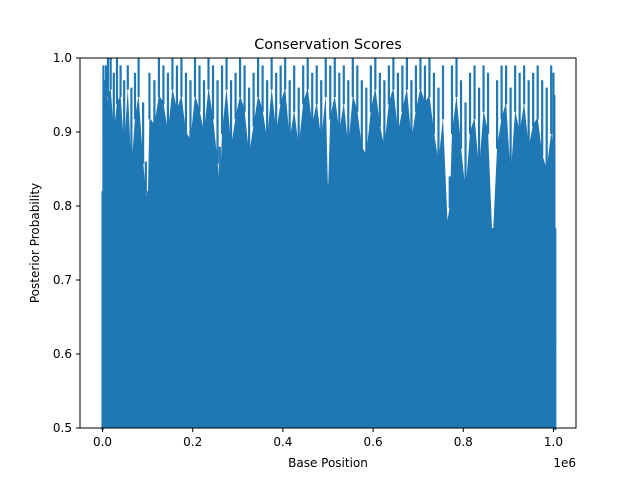 The image size is (640, 484). I want to click on y-axis-label: Posterior Probability, so click(35, 243).